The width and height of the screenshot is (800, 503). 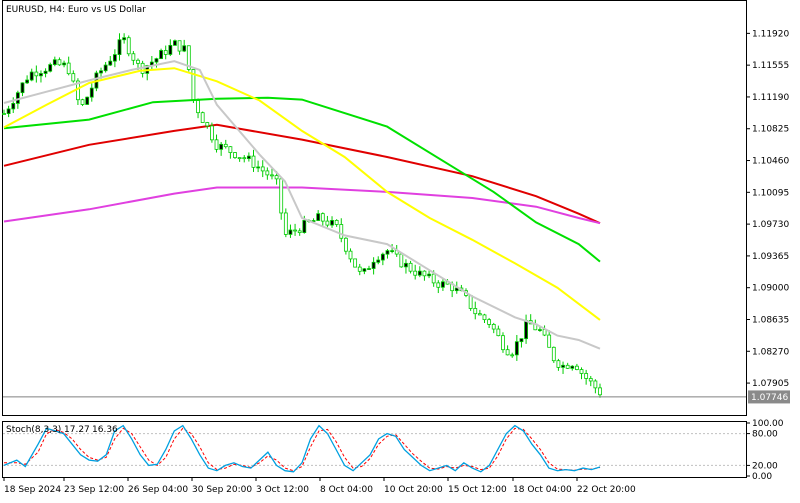 What do you see at coordinates (762, 477) in the screenshot?
I see `stochastic-tick-label: 0.00` at bounding box center [762, 477].